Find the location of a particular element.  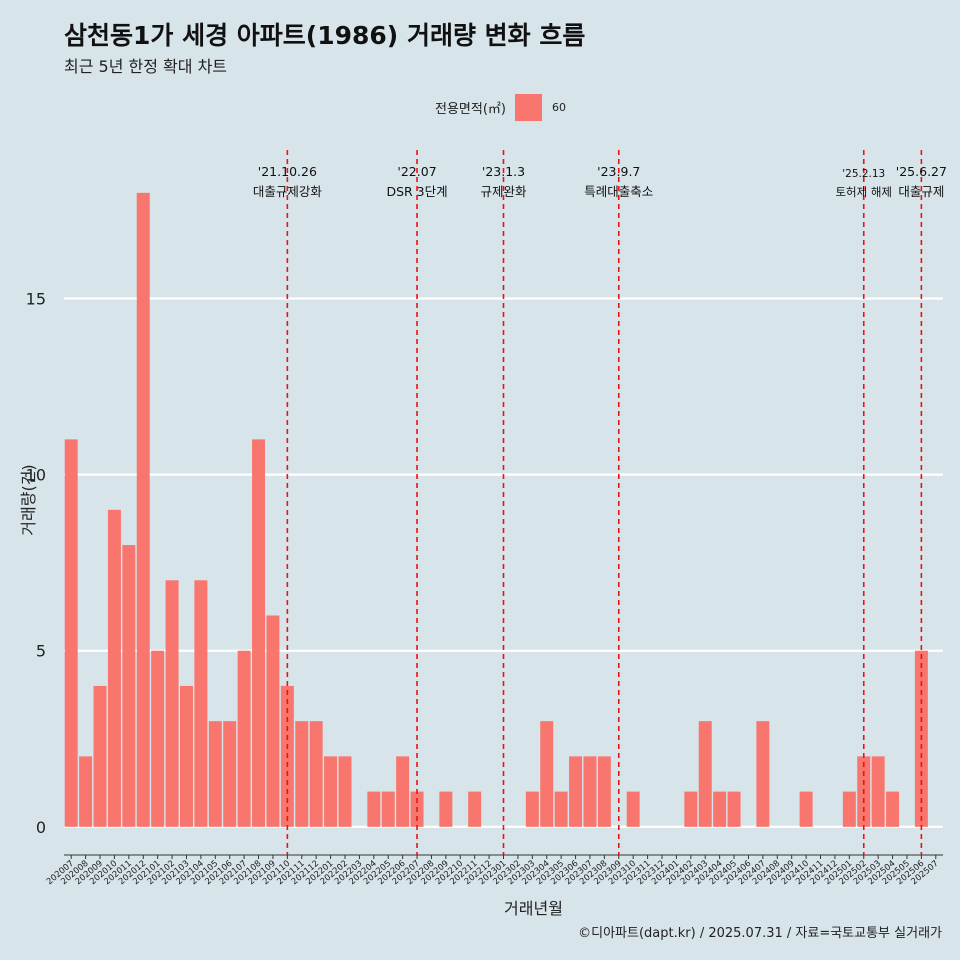

legend-swatch is located at coordinates (528, 107).